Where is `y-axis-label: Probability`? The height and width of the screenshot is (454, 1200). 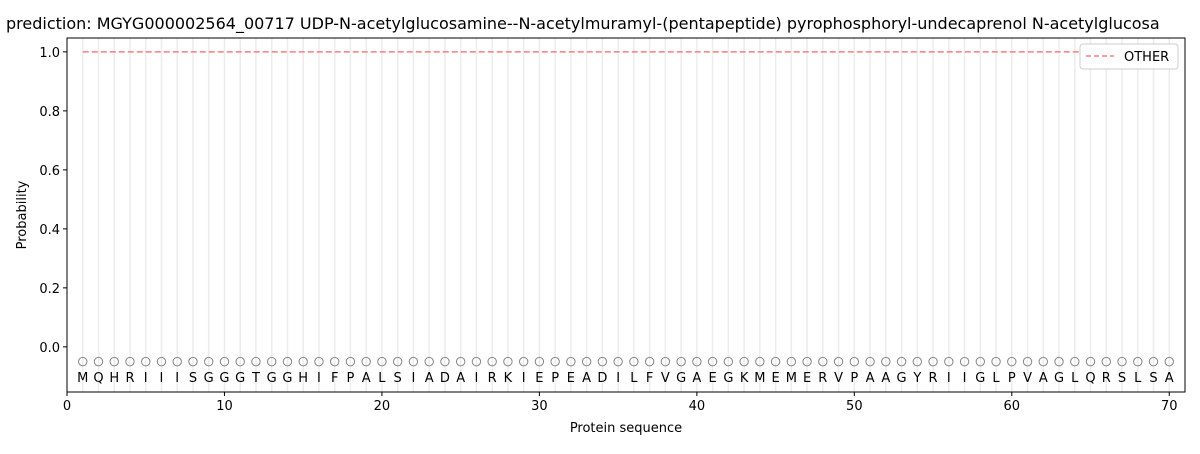 y-axis-label: Probability is located at coordinates (22, 214).